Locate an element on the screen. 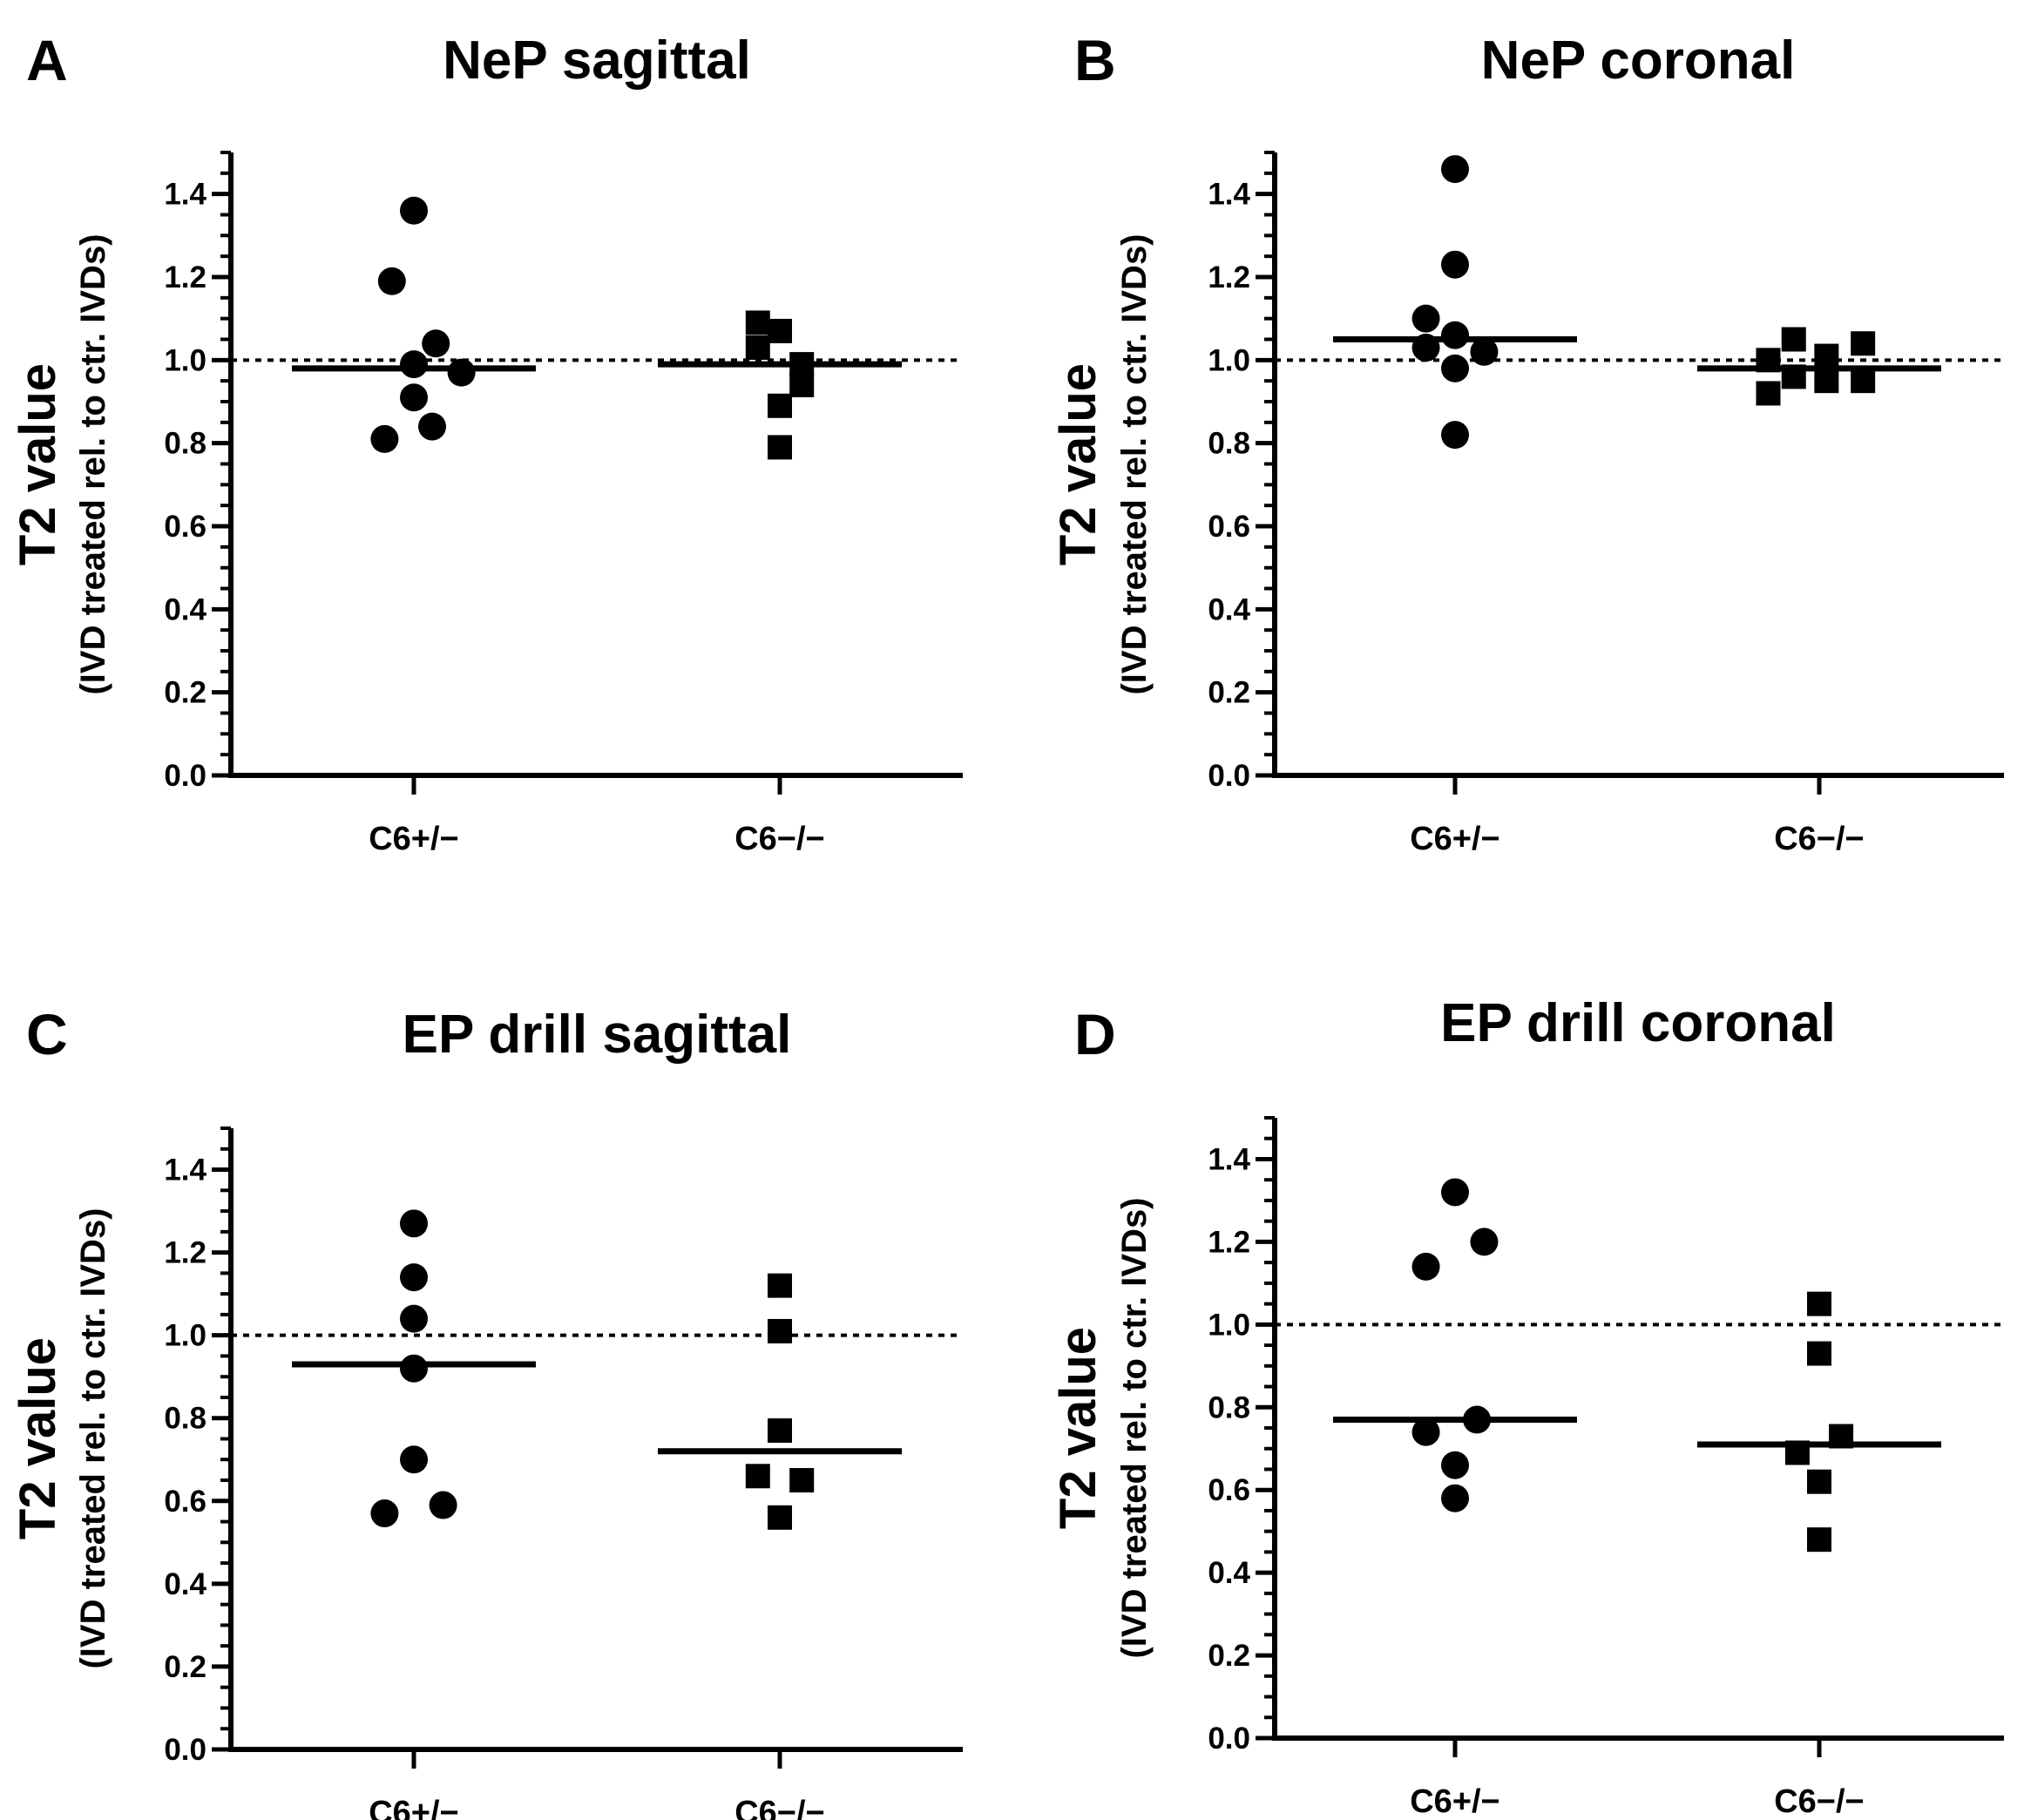 This screenshot has width=2024, height=1820. panel-title: NeP sagittal is located at coordinates (597, 60).